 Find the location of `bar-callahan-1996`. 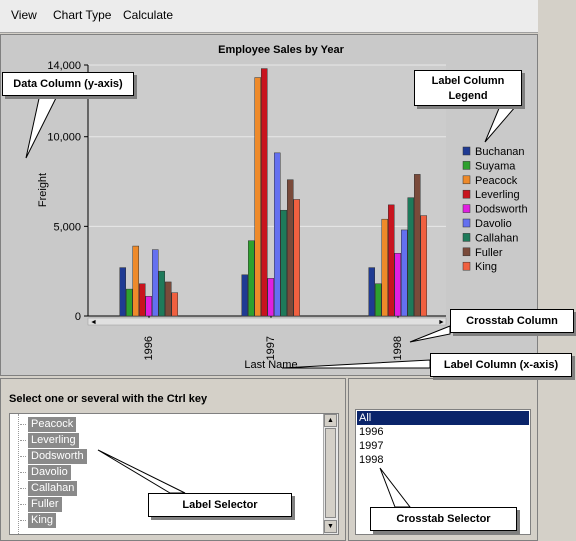

bar-callahan-1996 is located at coordinates (161, 293).